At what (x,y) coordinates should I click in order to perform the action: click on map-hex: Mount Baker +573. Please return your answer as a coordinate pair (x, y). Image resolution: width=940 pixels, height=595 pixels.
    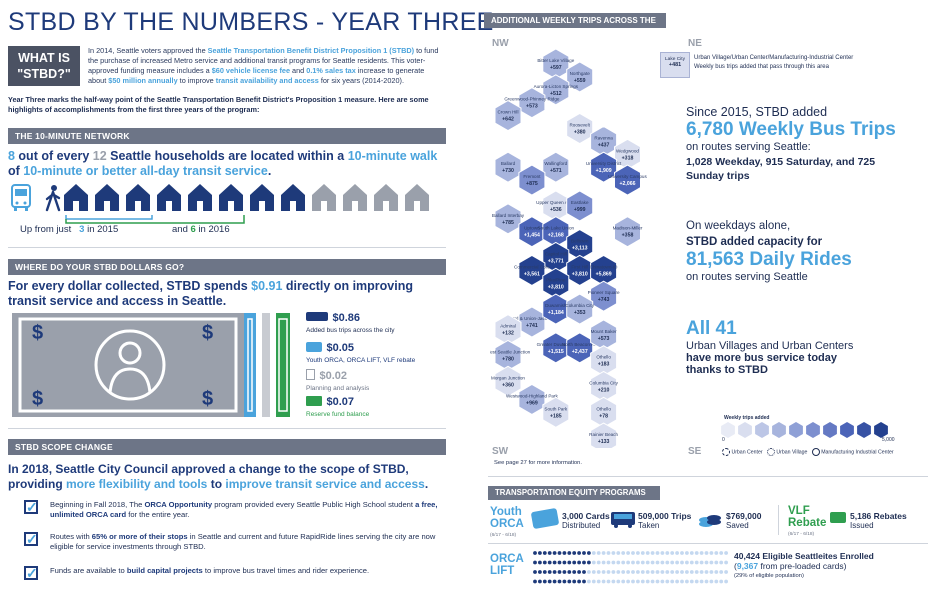
    Looking at the image, I should click on (604, 335).